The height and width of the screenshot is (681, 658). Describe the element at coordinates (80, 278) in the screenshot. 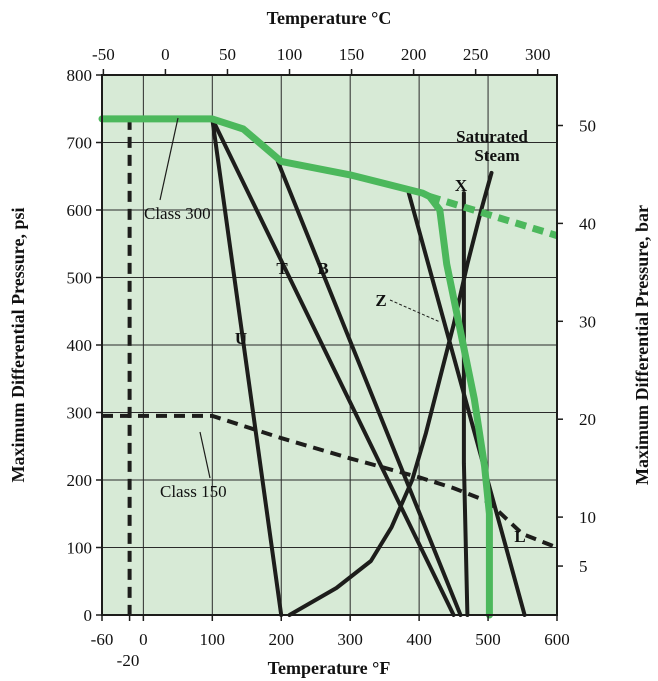

I see `left-tick-label: 500` at that location.